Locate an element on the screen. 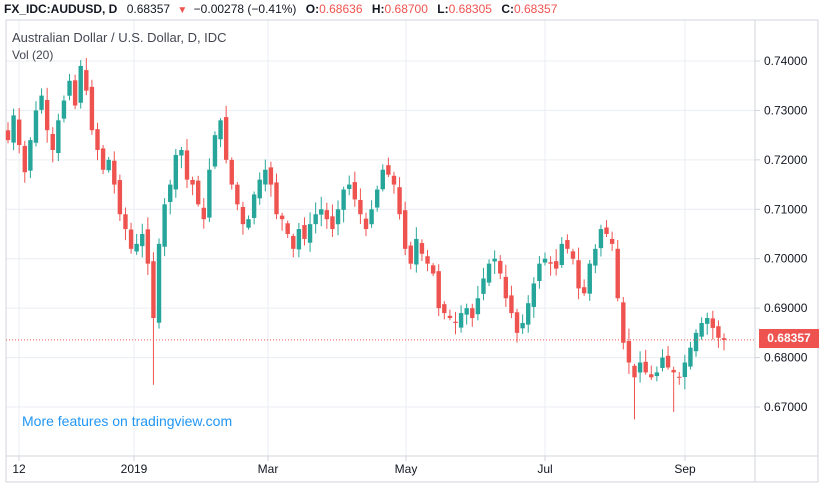 The image size is (823, 490). price-tick-label: 0.70000 is located at coordinates (786, 259).